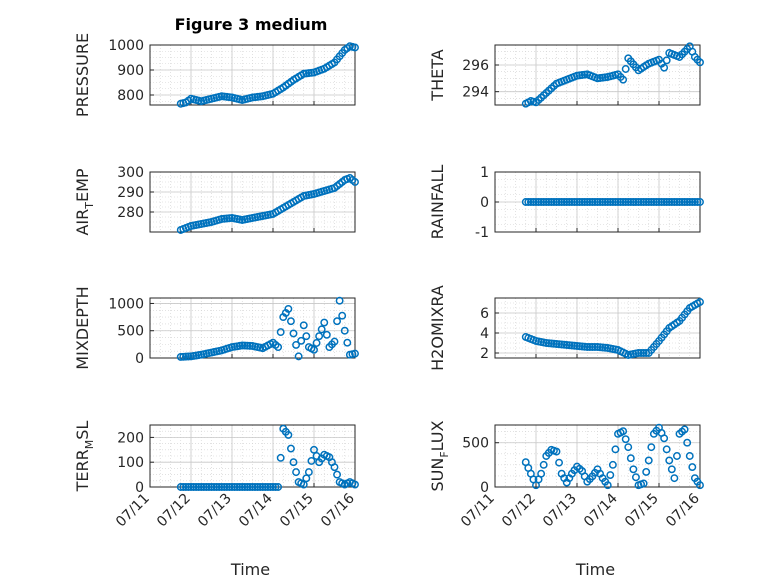 This screenshot has height=583, width=778. Describe the element at coordinates (437, 435) in the screenshot. I see `y-axis-label-rest: LUX` at that location.